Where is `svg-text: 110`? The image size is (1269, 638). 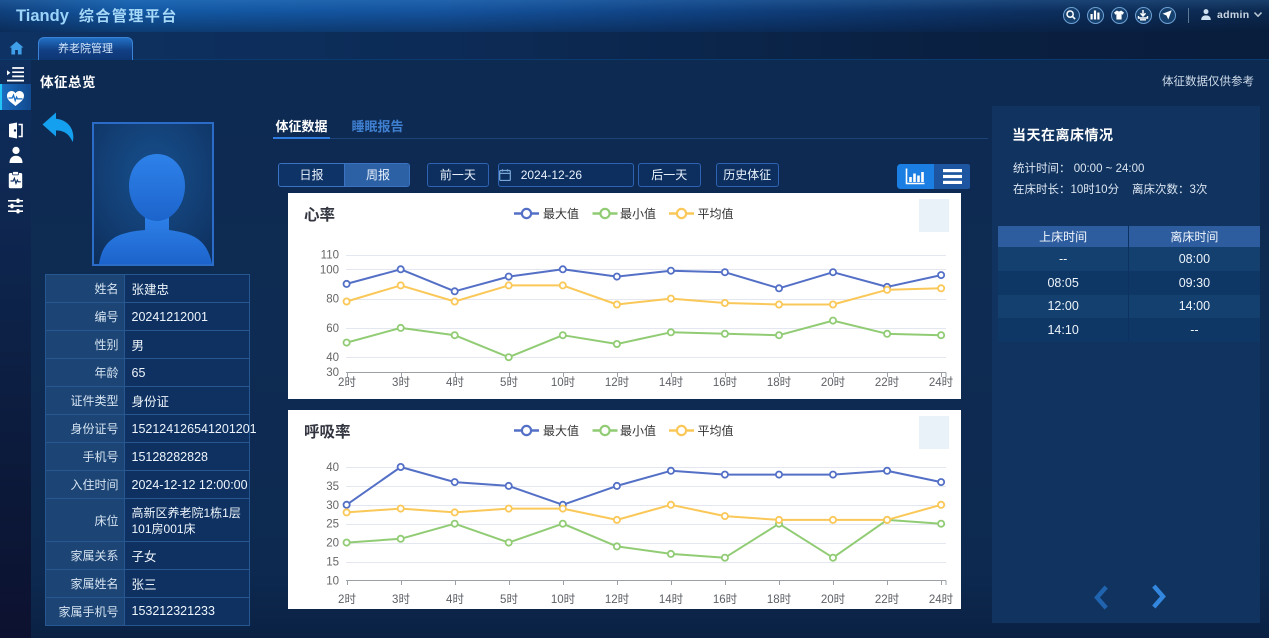 svg-text: 110 is located at coordinates (330, 256).